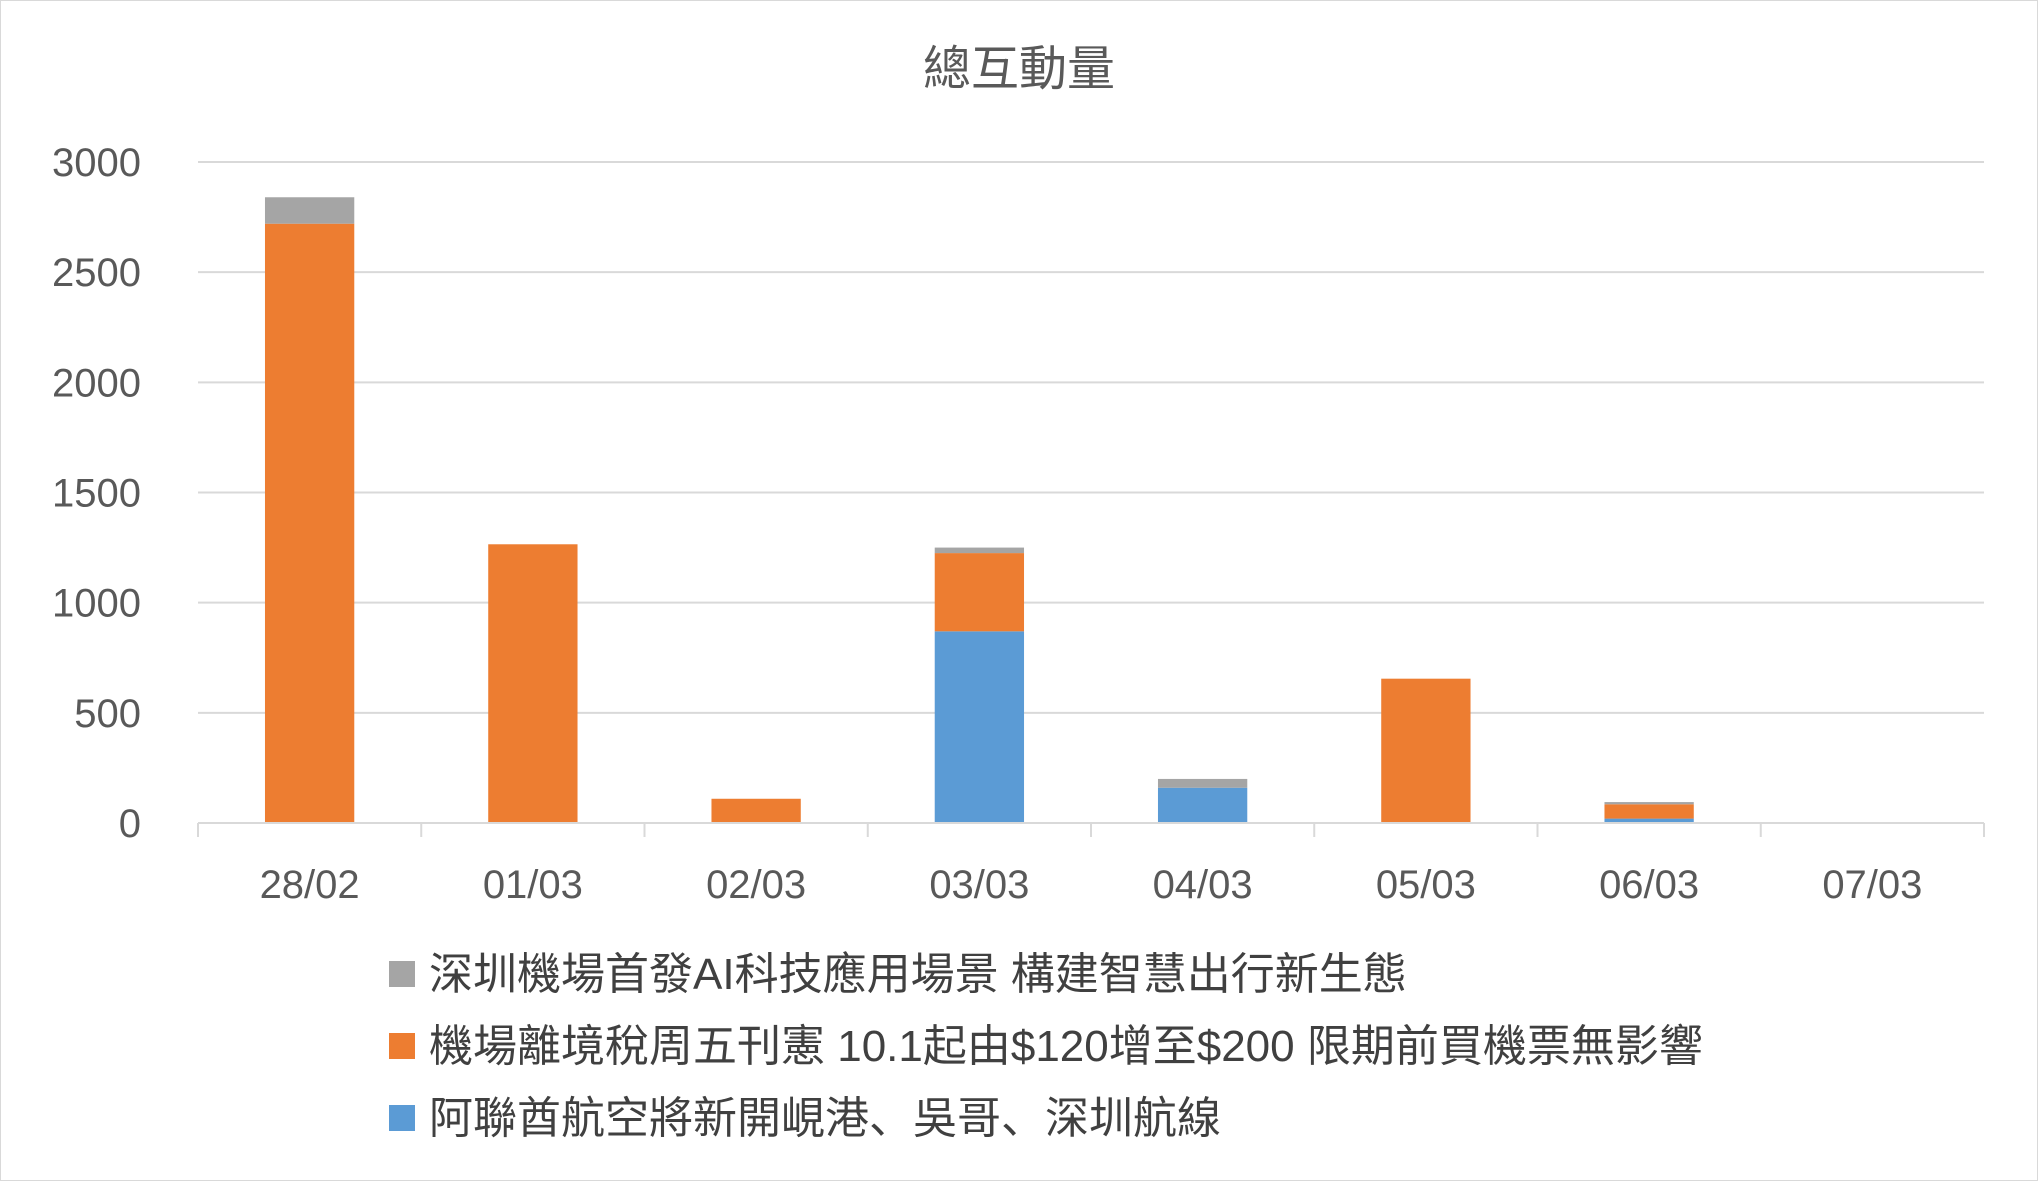 The image size is (2038, 1185). Describe the element at coordinates (918, 974) in the screenshot. I see `legend-label: 深圳機場首發AI科技應用場景 構建智慧出行新生態` at that location.